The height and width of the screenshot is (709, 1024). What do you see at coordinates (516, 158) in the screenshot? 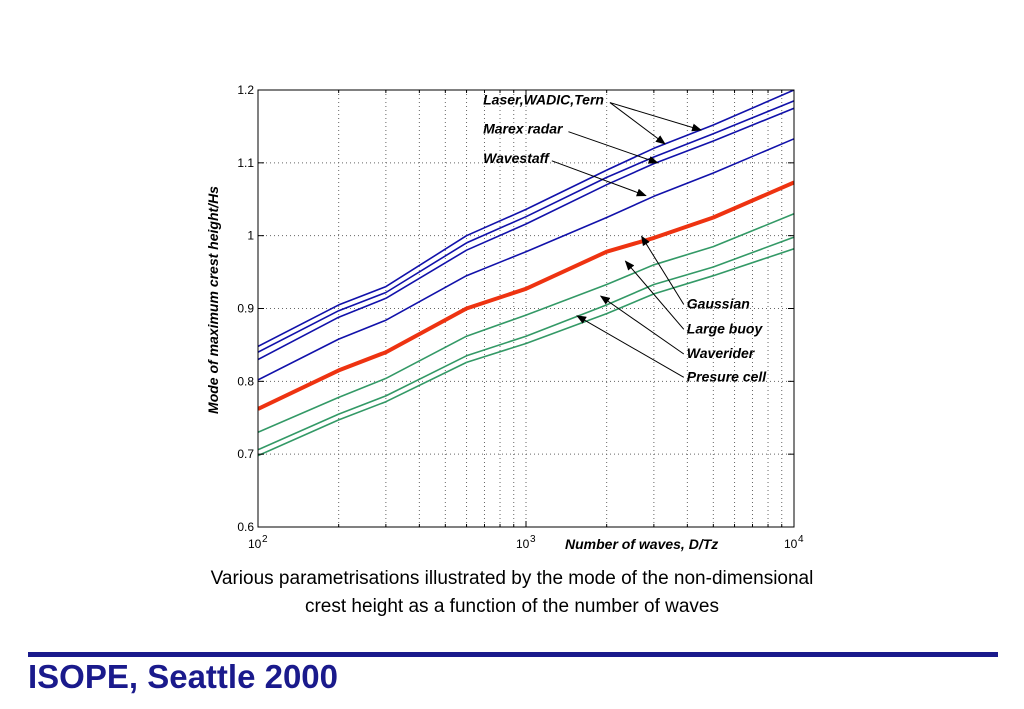
I see `annotation-label: Wavestaff` at bounding box center [516, 158].